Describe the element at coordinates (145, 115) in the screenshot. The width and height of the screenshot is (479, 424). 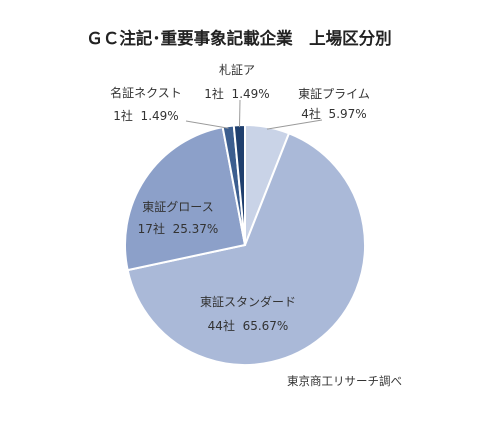
I see `slice-value-label-4: 1社 1.49%` at that location.